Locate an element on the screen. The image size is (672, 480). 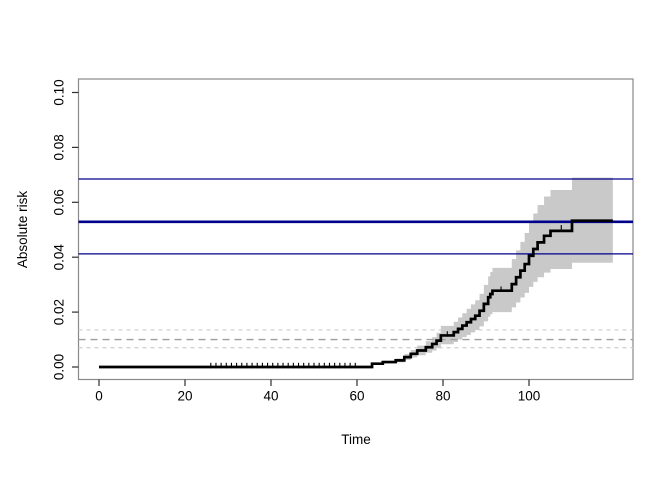
x-tick-label: 0 is located at coordinates (99, 396).